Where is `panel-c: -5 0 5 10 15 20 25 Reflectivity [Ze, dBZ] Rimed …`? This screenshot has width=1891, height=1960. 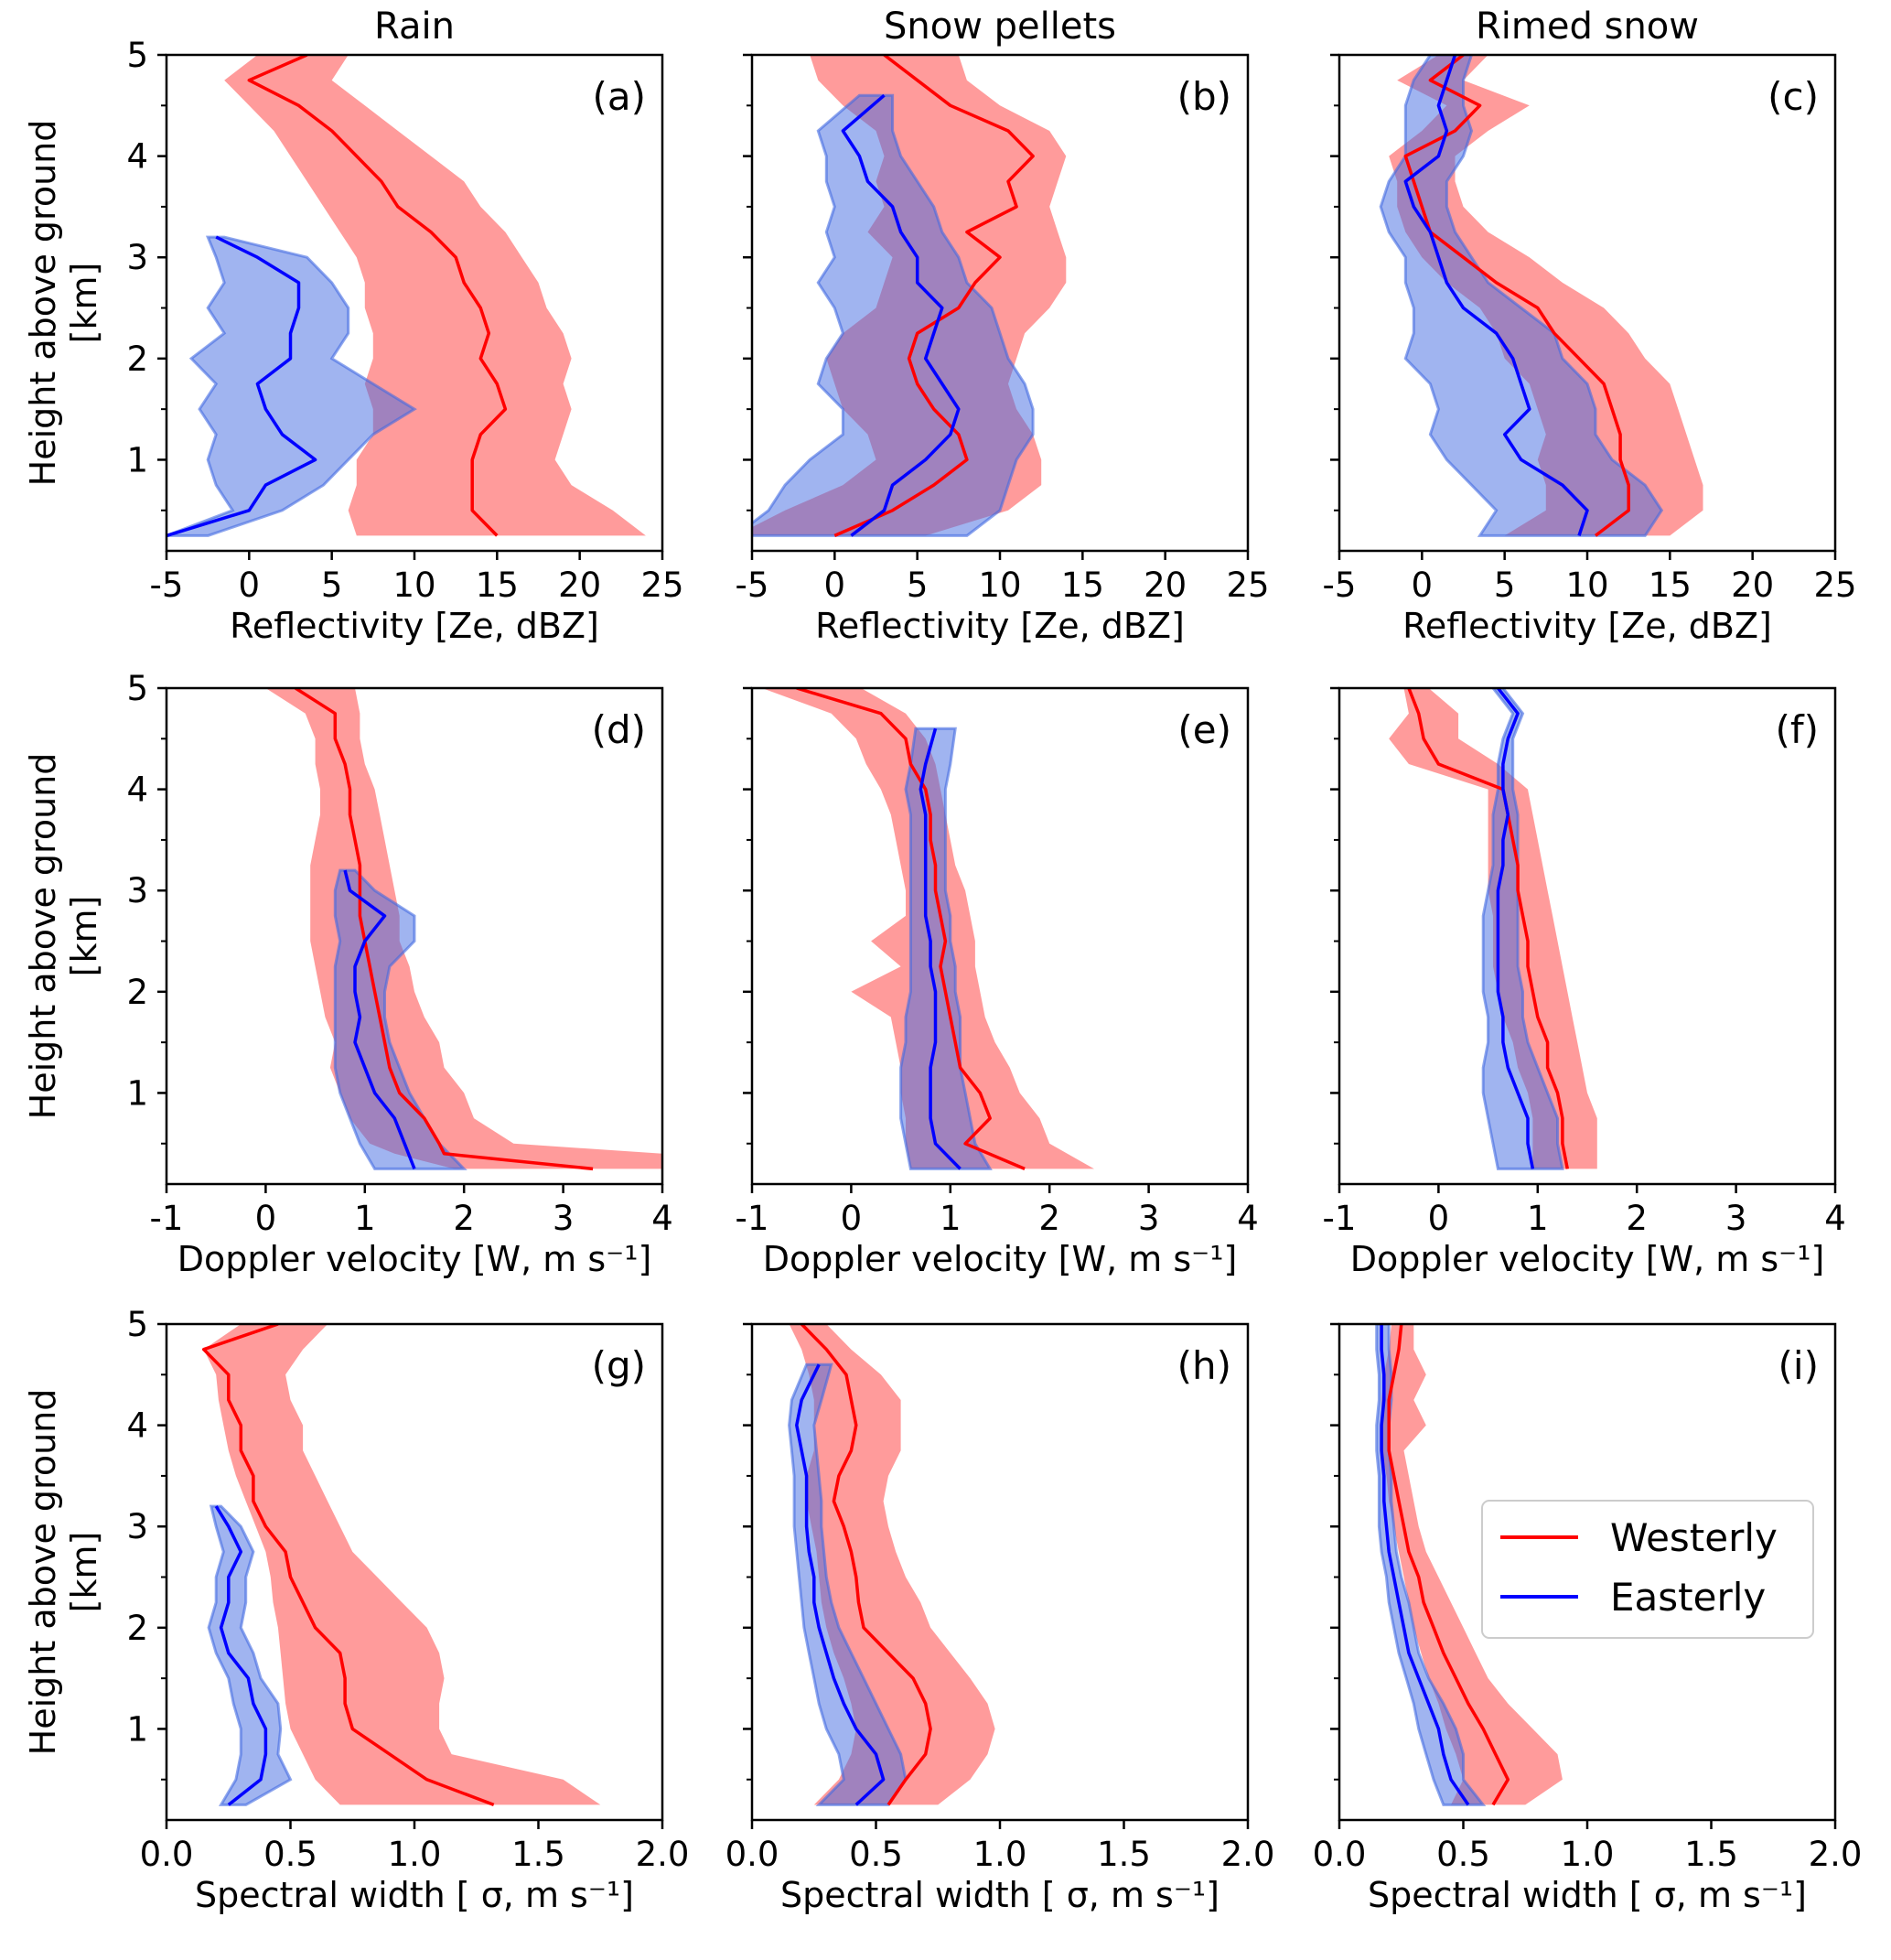 panel-c: -5 0 5 10 15 20 25 Reflectivity [Ze, dBZ] Rimed … is located at coordinates (1590, 325).